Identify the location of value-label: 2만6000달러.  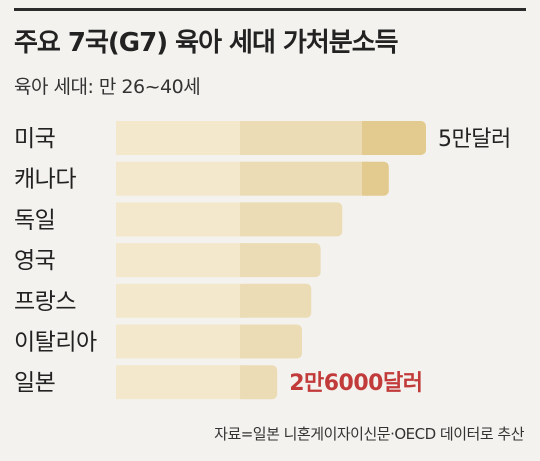
(355, 383).